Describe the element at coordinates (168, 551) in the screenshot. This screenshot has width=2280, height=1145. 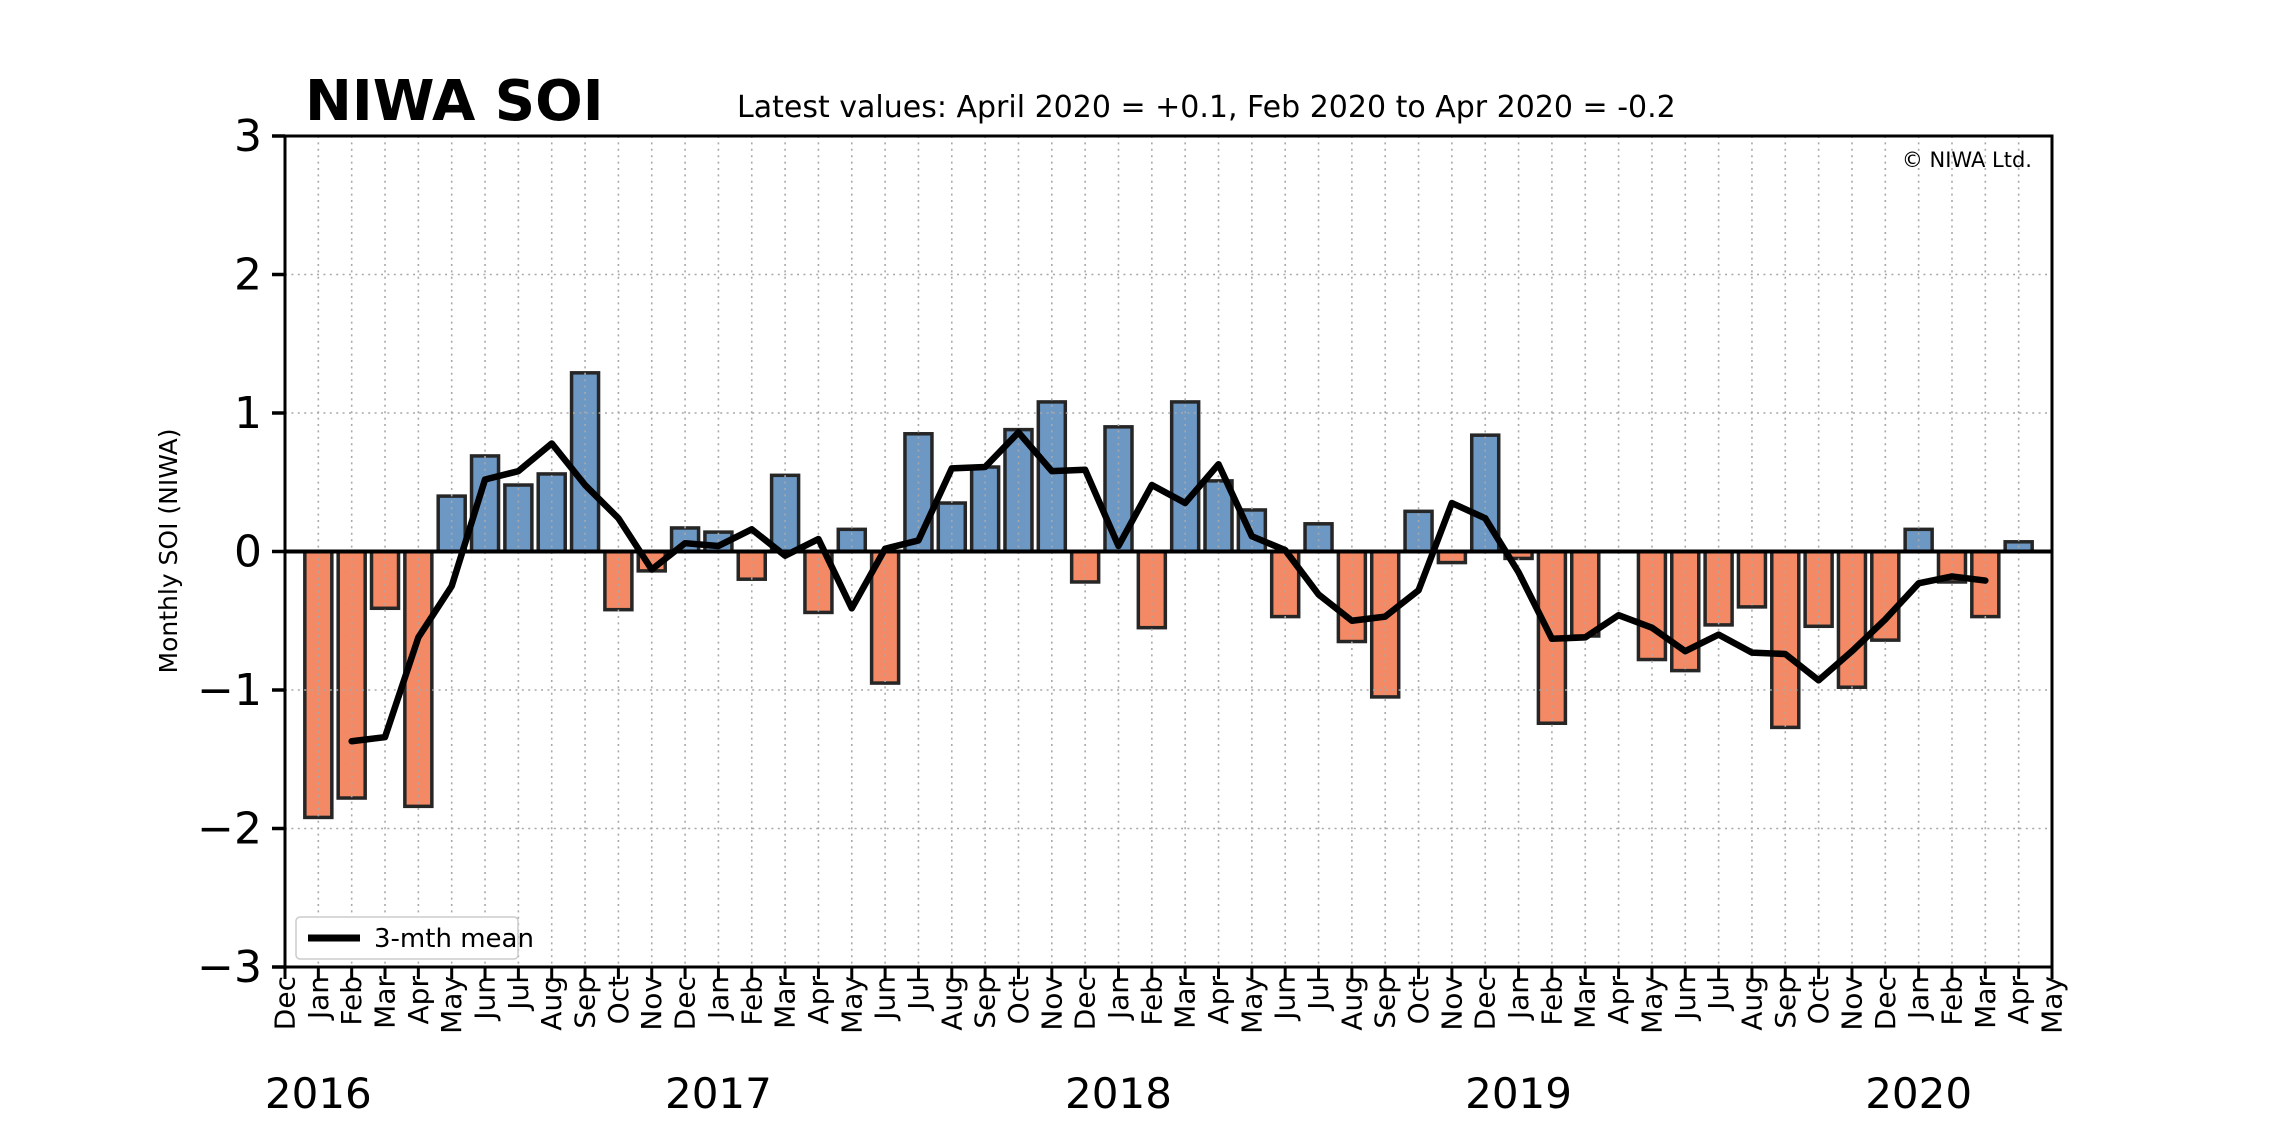
I see `y-axis-label: Monthly SOI (NIWA)` at that location.